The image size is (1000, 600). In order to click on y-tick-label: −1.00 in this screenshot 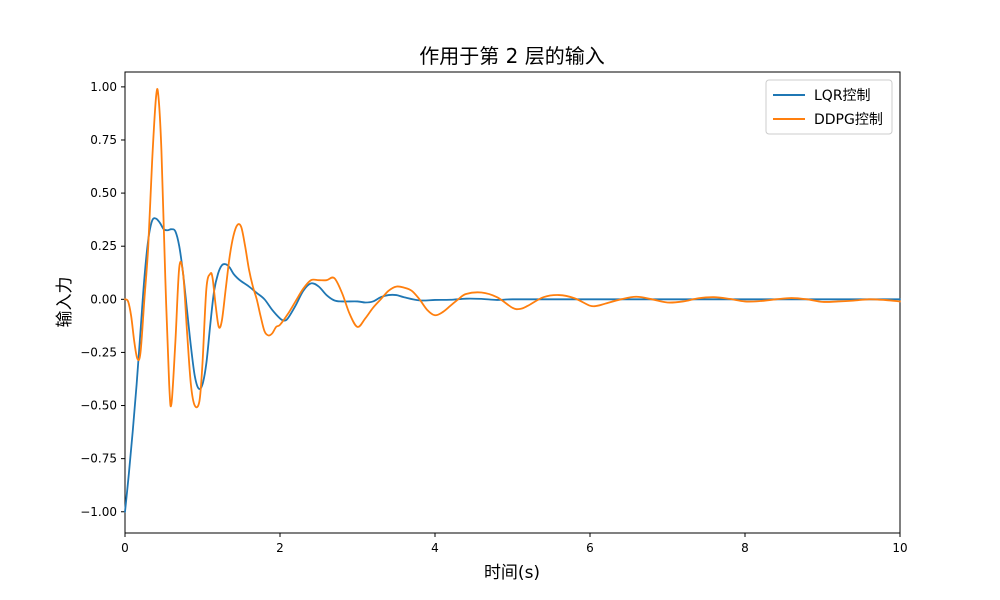, I will do `click(98, 512)`.